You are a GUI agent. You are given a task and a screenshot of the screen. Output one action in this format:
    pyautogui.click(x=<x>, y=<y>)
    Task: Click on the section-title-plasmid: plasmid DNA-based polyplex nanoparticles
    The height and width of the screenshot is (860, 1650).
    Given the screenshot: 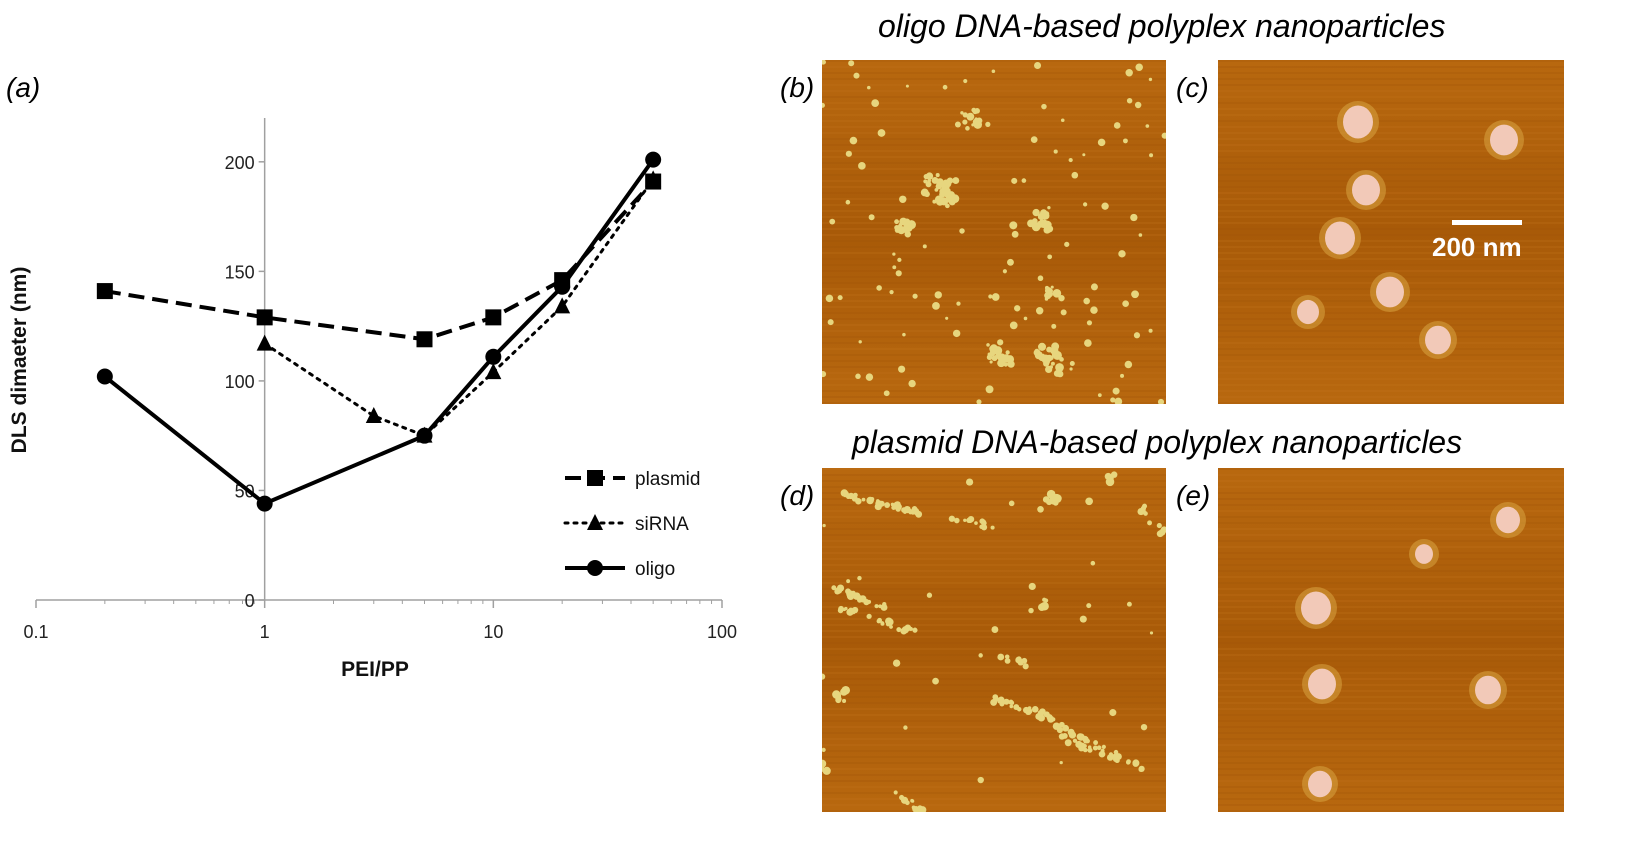 What is the action you would take?
    pyautogui.click(x=1157, y=442)
    